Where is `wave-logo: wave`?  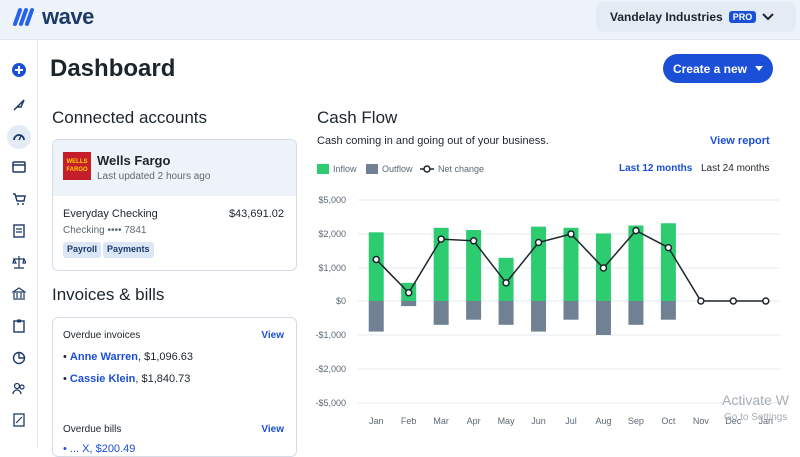
wave-logo: wave is located at coordinates (53, 17).